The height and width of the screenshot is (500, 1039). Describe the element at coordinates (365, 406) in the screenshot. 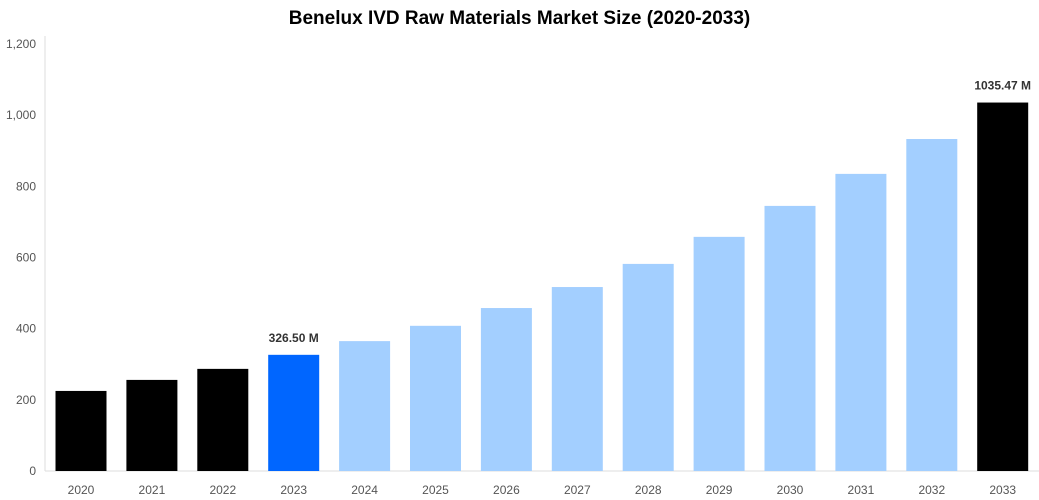

I see `bar-2024` at that location.